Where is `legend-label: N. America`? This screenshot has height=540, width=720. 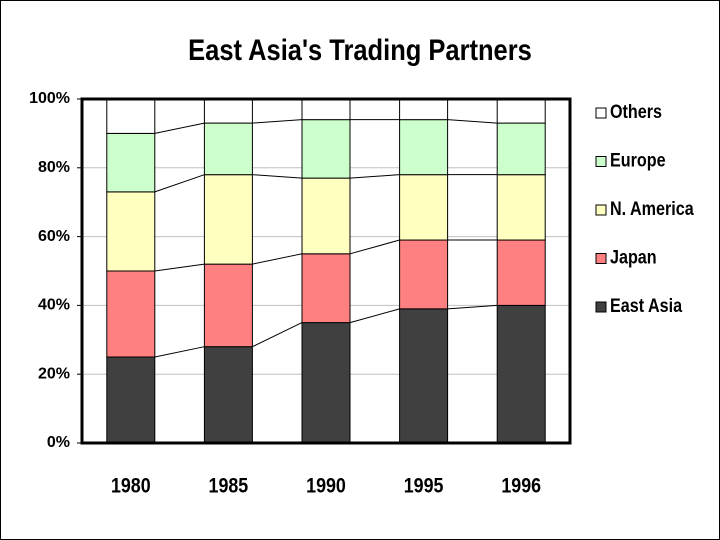
legend-label: N. America is located at coordinates (652, 209).